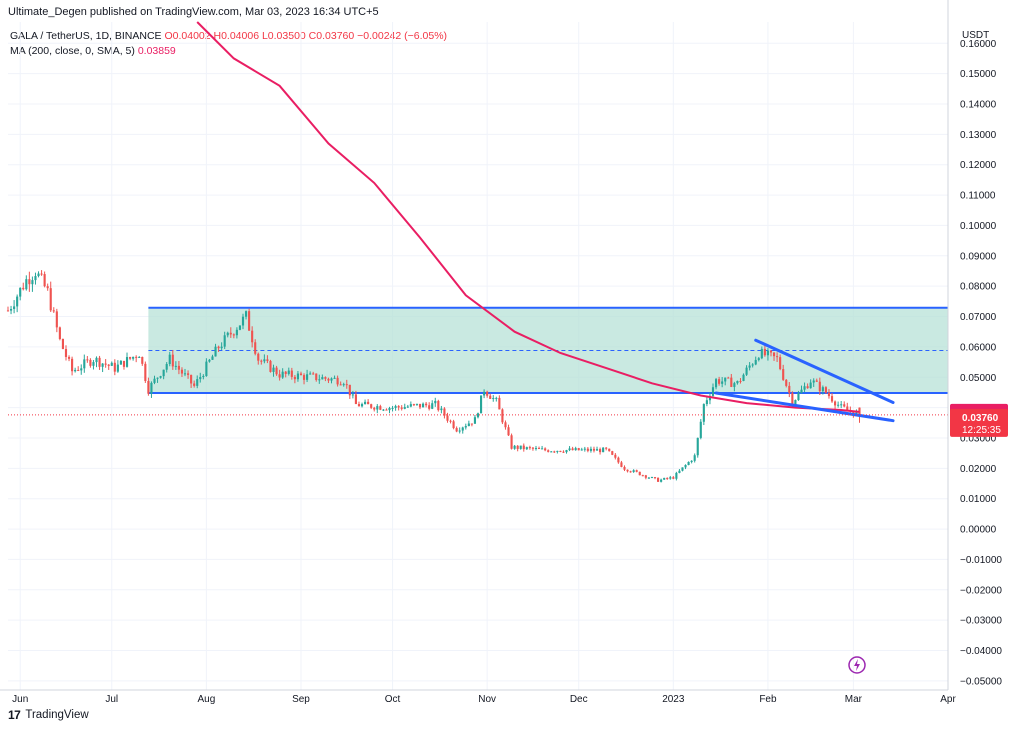 The width and height of the screenshot is (1024, 730). I want to click on footer-brand: TradingView, so click(57, 715).